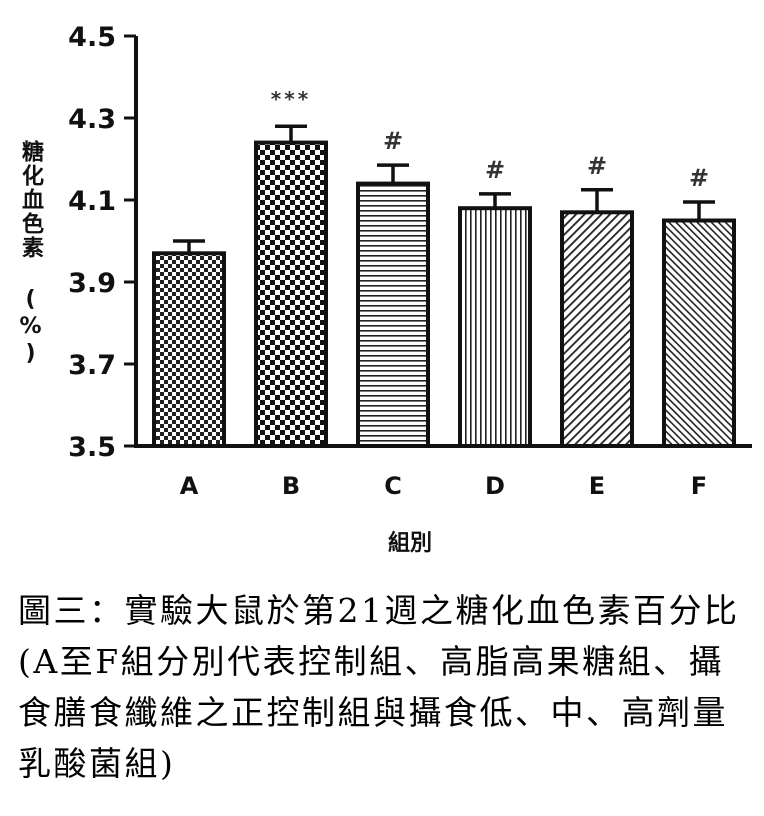  What do you see at coordinates (92, 37) in the screenshot?
I see `y-tick-label: 4.5` at bounding box center [92, 37].